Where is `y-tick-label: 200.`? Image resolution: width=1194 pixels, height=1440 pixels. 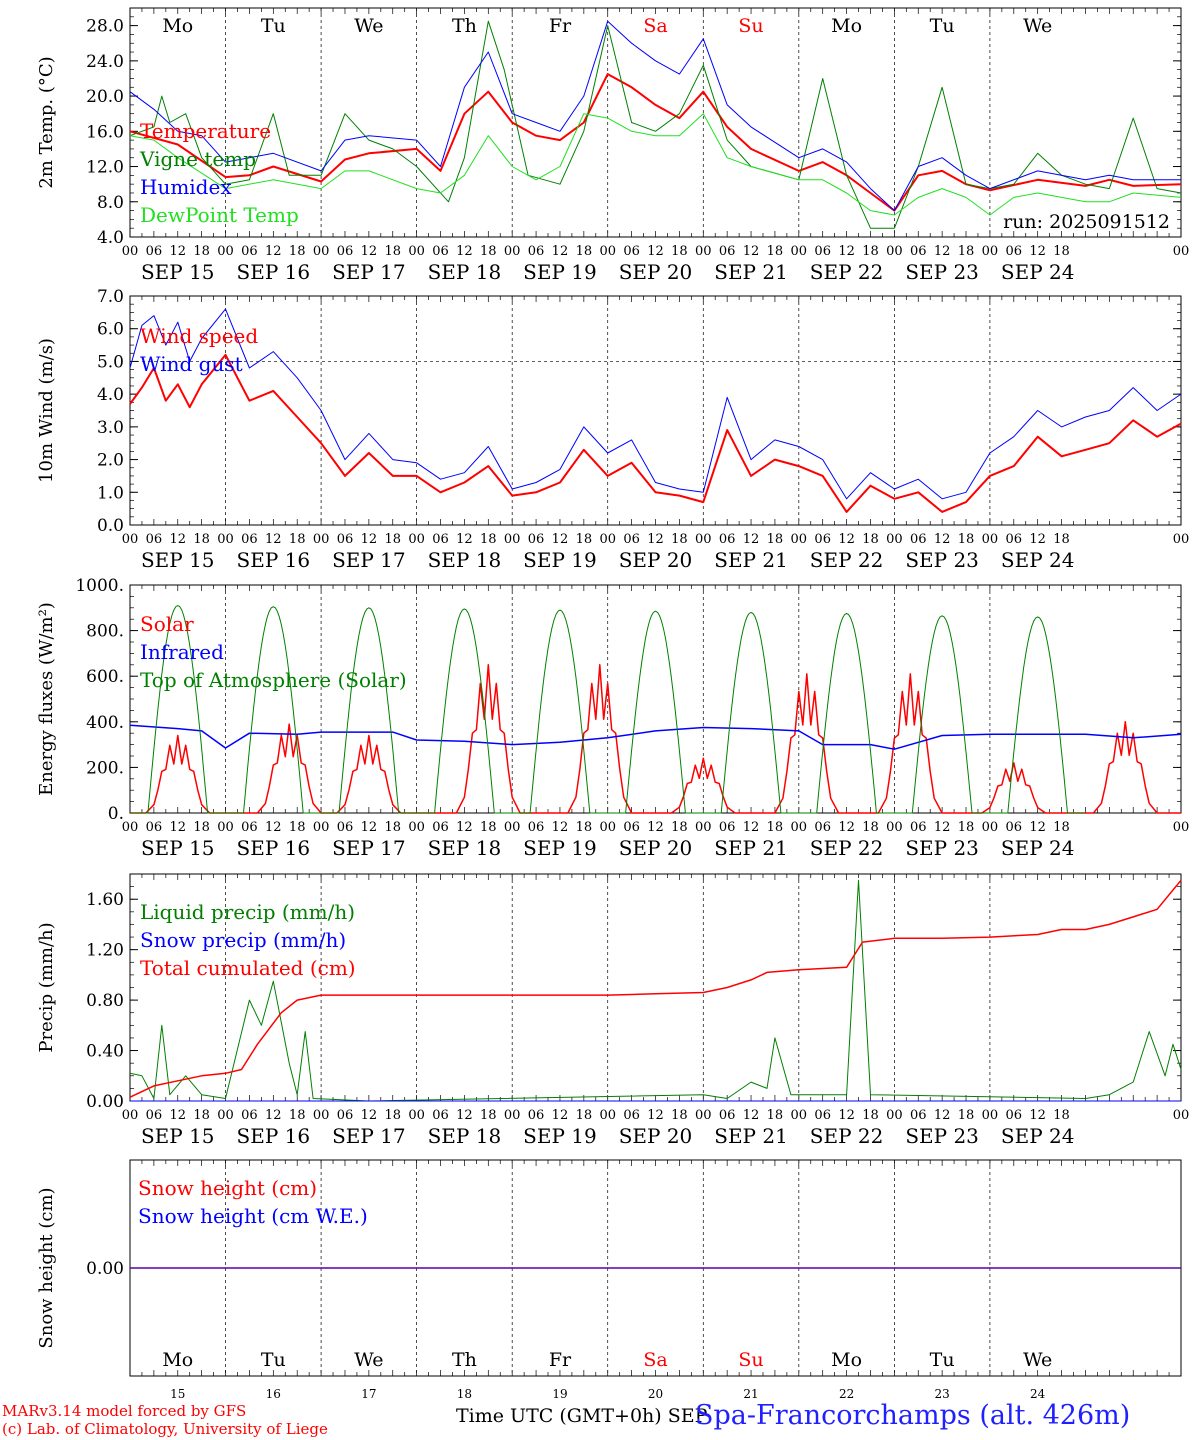 y-tick-label: 200. is located at coordinates (105, 768).